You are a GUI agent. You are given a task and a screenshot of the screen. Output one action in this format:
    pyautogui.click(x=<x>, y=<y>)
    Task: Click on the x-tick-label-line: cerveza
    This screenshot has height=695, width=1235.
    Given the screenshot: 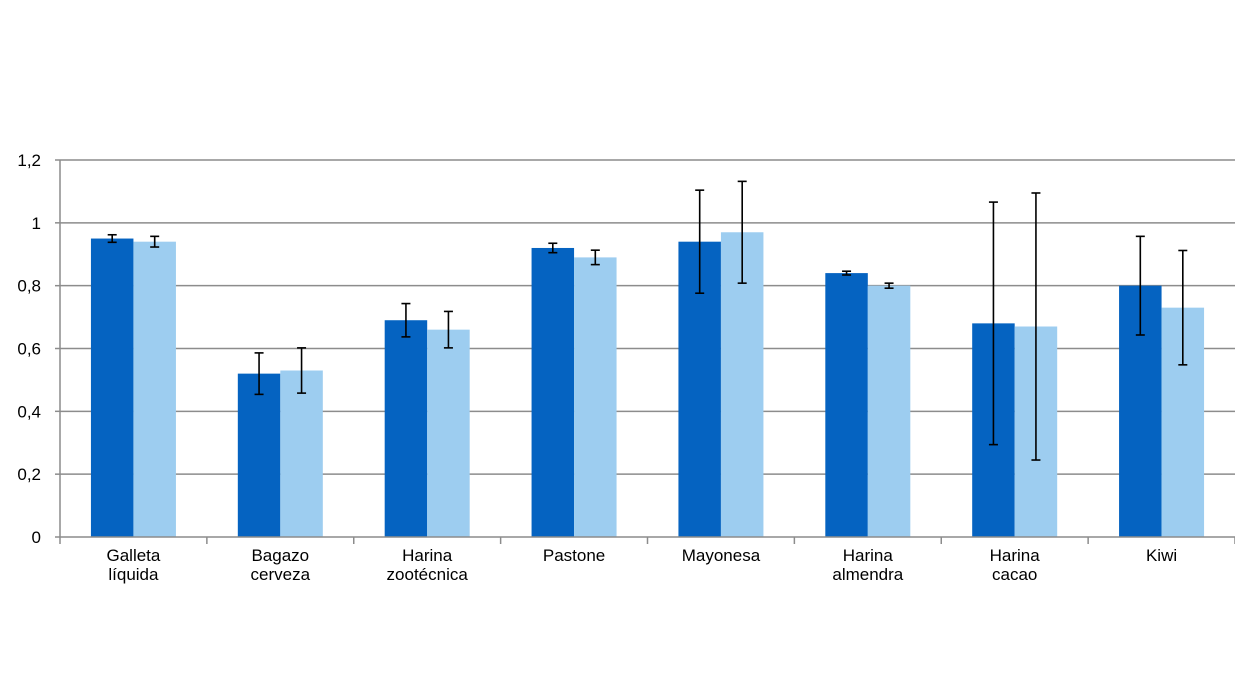 What is the action you would take?
    pyautogui.click(x=281, y=574)
    